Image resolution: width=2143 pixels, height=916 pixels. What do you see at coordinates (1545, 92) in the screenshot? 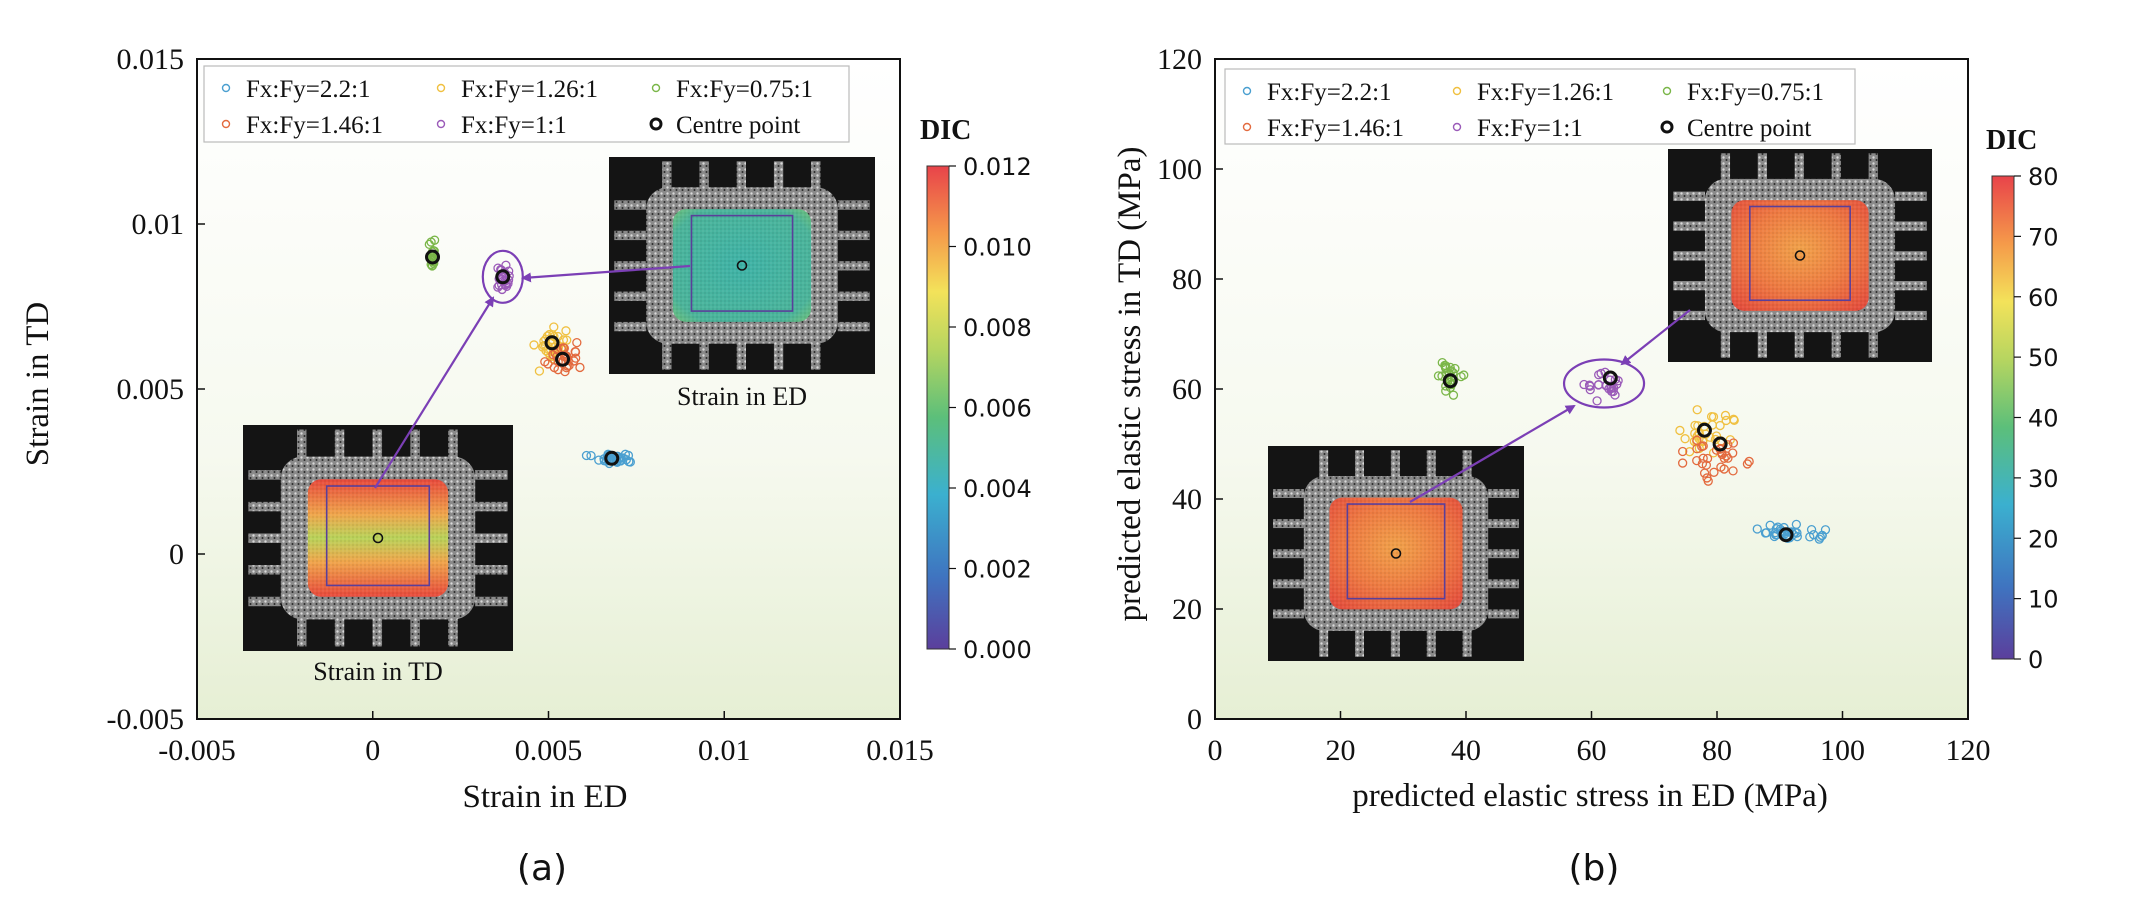
I see `legend-label: Fx:Fy=1.26:1` at bounding box center [1545, 92].